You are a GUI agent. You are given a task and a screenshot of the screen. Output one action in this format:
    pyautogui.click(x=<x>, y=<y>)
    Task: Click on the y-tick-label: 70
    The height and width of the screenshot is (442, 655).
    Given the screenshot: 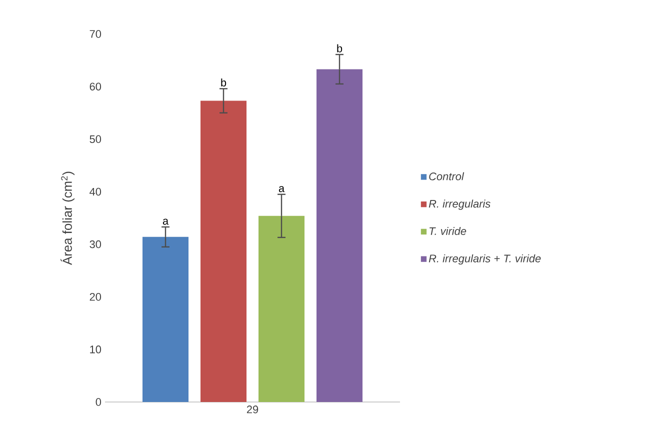 What is the action you would take?
    pyautogui.click(x=96, y=34)
    